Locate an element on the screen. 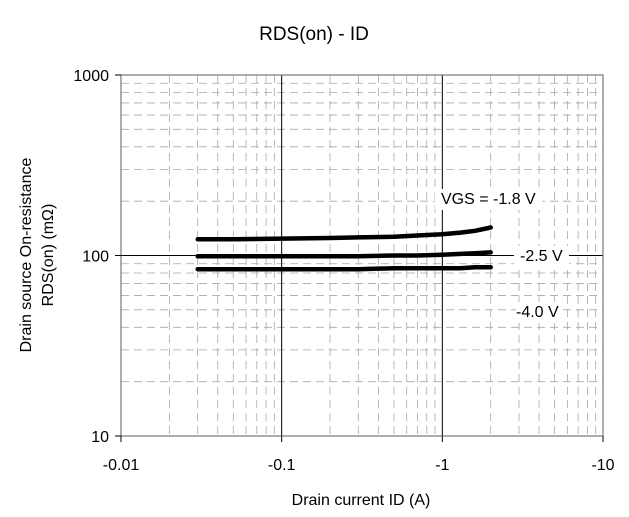  series-label-2: -2.5 V is located at coordinates (541, 256).